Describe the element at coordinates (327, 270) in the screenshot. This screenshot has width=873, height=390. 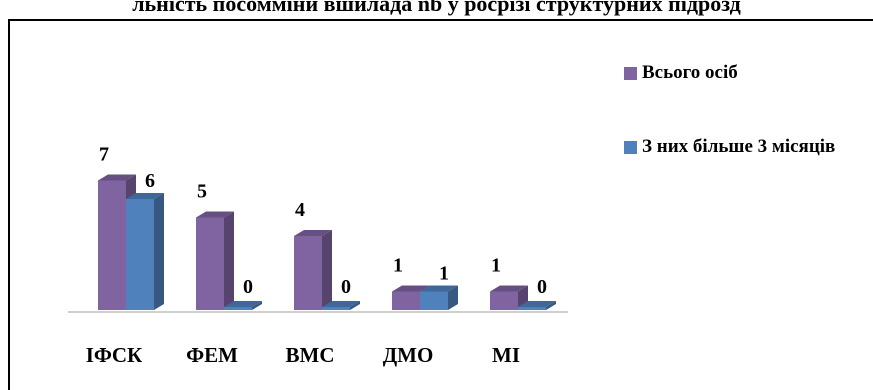
I see `bar-total-2-side` at that location.